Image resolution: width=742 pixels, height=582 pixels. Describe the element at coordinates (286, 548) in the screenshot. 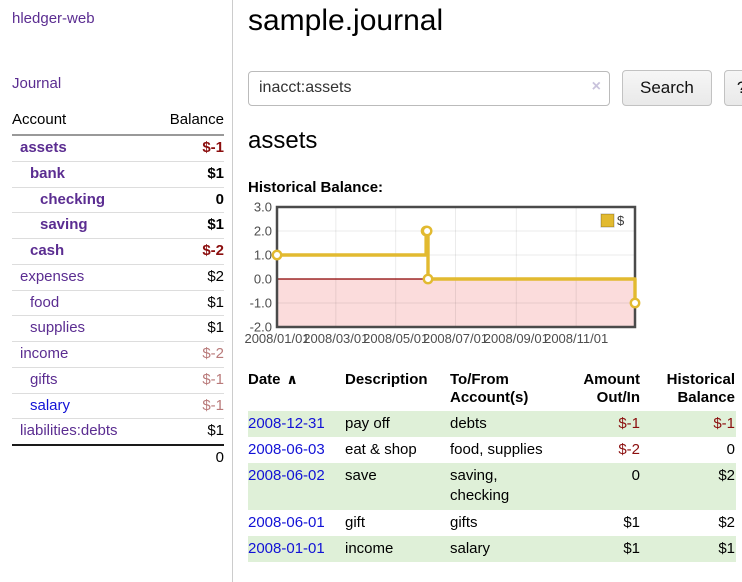

I see `transaction-date-link: 2008-01-01` at that location.